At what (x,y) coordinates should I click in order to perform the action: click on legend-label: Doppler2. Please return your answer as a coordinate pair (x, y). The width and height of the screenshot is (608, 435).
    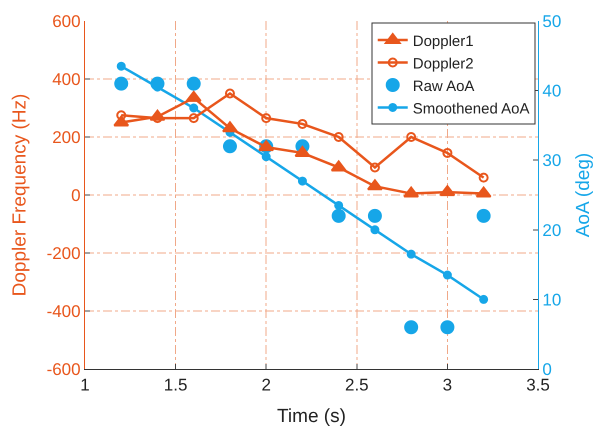
    Looking at the image, I should click on (443, 63).